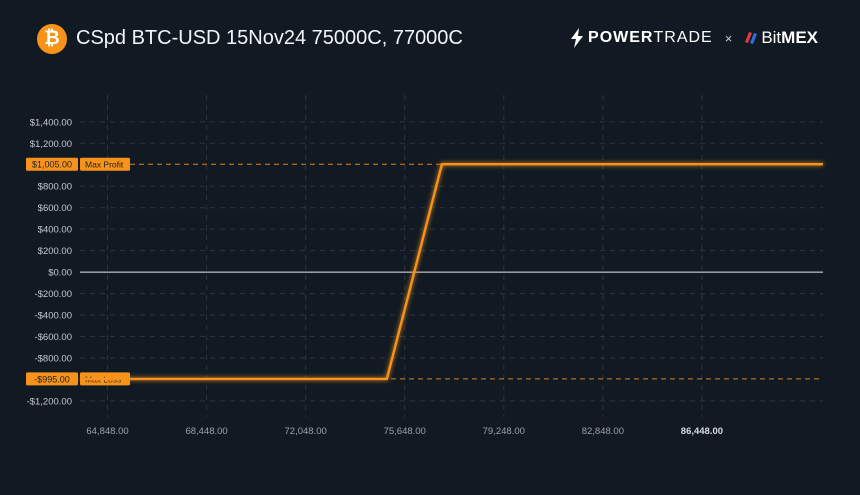 This screenshot has width=860, height=495. I want to click on bitmex-logo: BitMEX, so click(781, 38).